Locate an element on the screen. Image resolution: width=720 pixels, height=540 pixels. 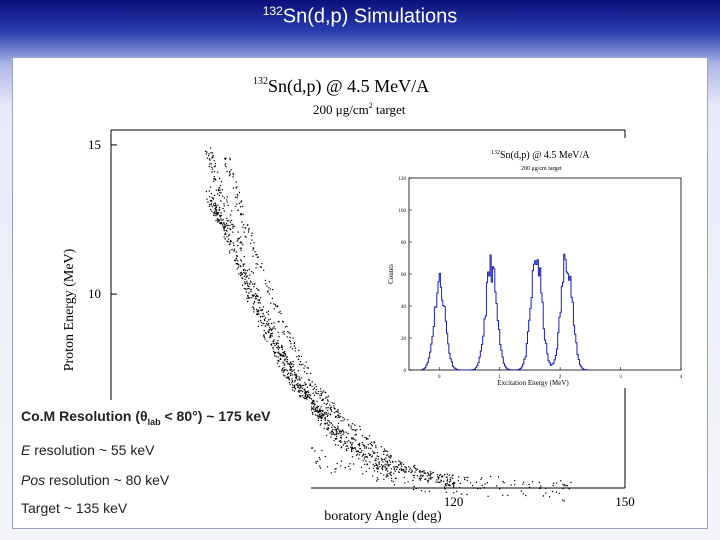
main-chart-subtitle: 200 μg/cm2 target is located at coordinates (359, 109).